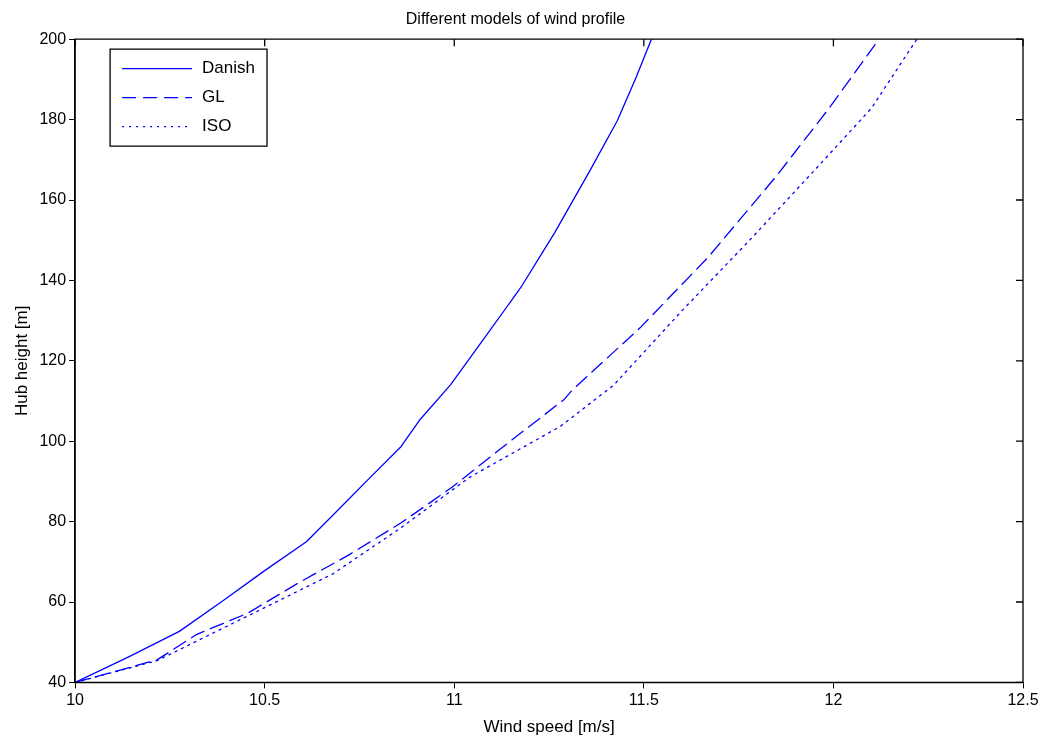 This screenshot has height=746, width=1051. Describe the element at coordinates (53, 199) in the screenshot. I see `y-tick-label: 160` at that location.